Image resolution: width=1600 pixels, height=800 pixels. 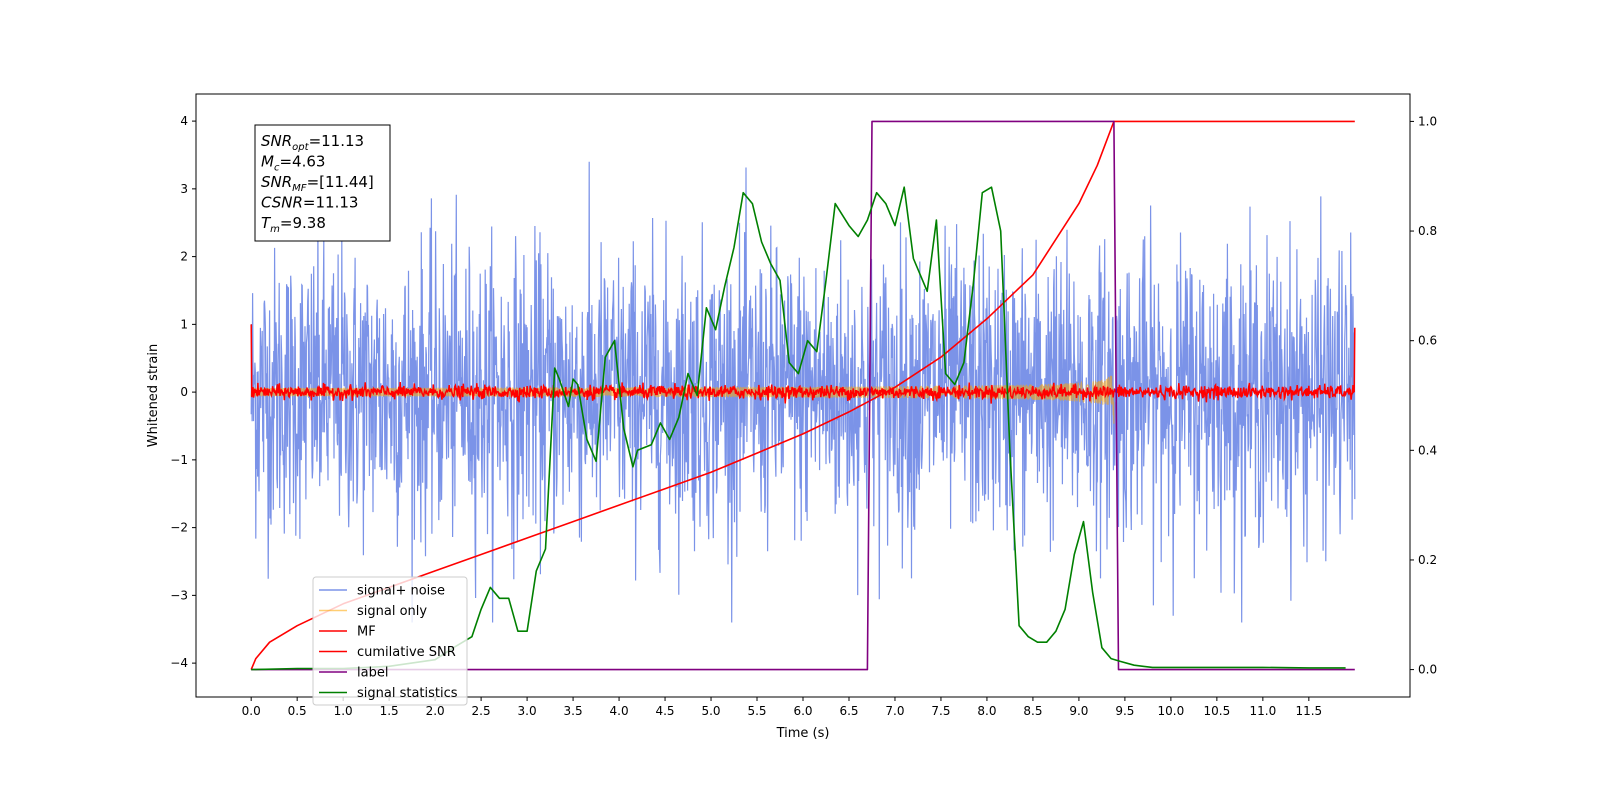 What do you see at coordinates (802, 711) in the screenshot?
I see `x-tick-label: 6.0` at bounding box center [802, 711].